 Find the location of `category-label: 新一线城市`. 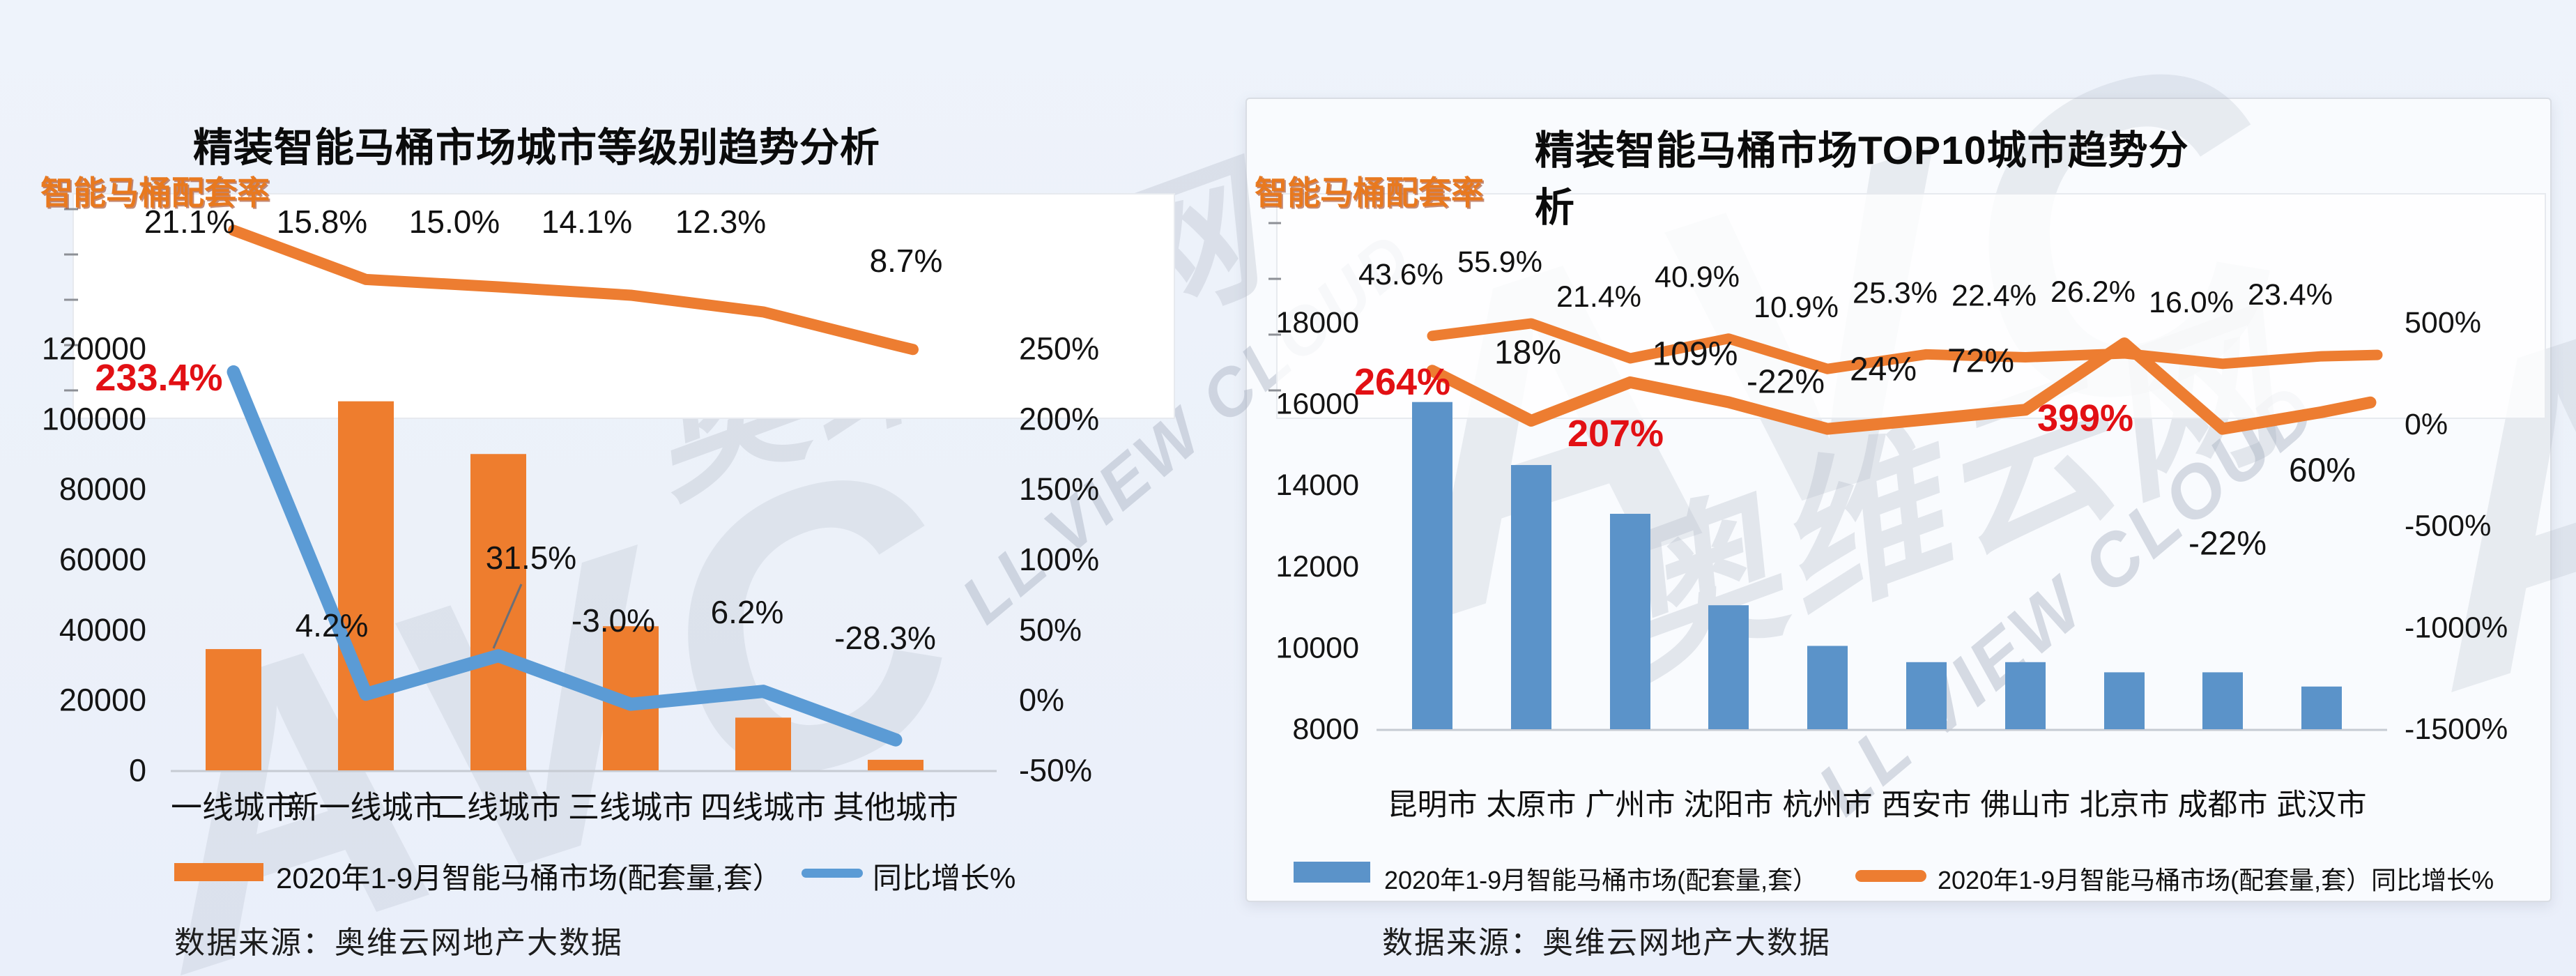

category-label: 新一线城市 is located at coordinates (365, 807).